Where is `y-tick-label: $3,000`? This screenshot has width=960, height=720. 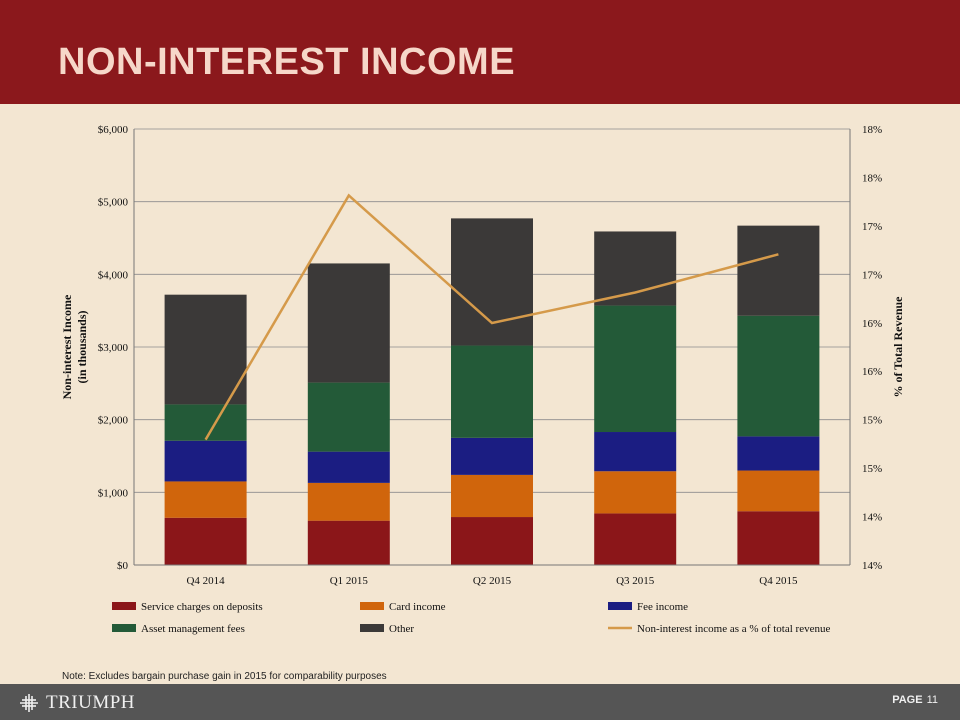 y-tick-label: $3,000 is located at coordinates (113, 348).